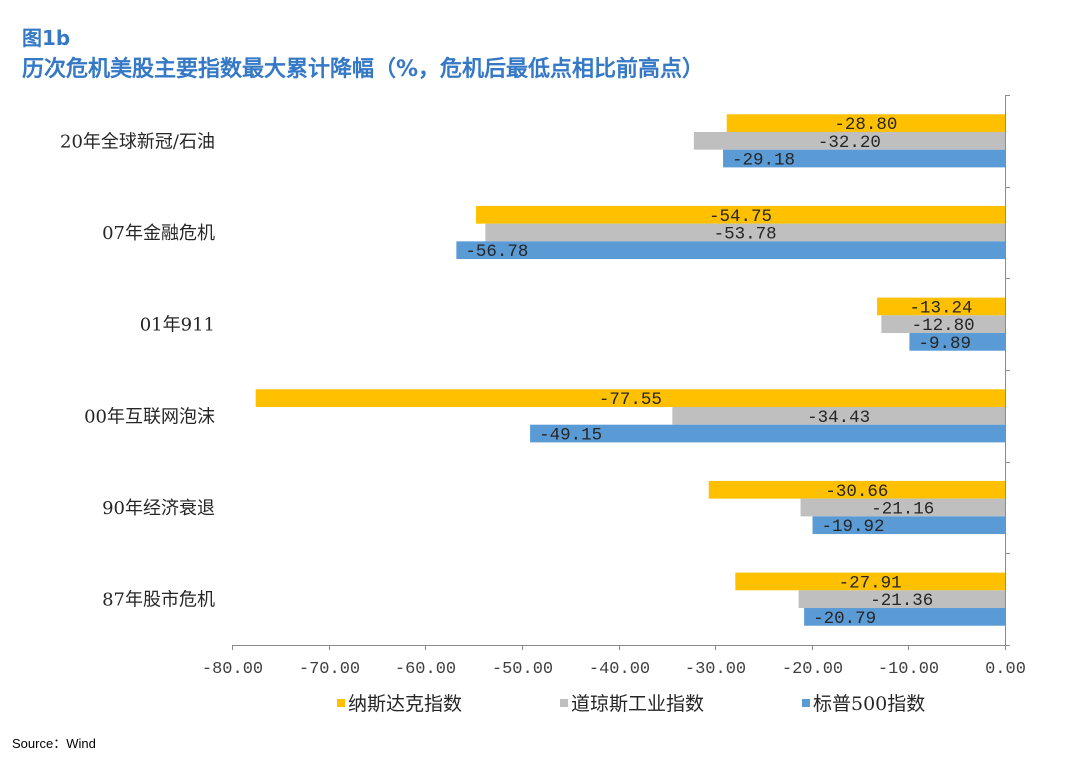 Image resolution: width=1080 pixels, height=763 pixels. What do you see at coordinates (158, 233) in the screenshot?
I see `category-label: 07年金融危机` at bounding box center [158, 233].